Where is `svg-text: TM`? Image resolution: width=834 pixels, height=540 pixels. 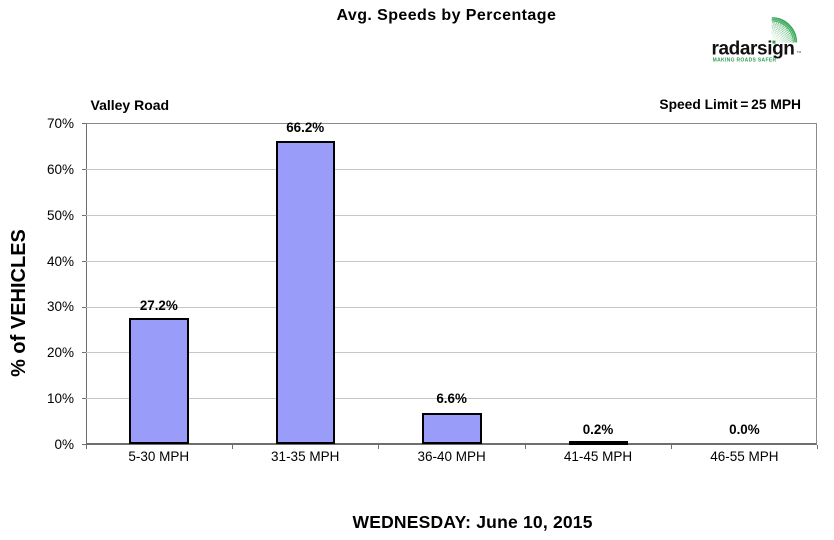
svg-text: TM is located at coordinates (799, 52).